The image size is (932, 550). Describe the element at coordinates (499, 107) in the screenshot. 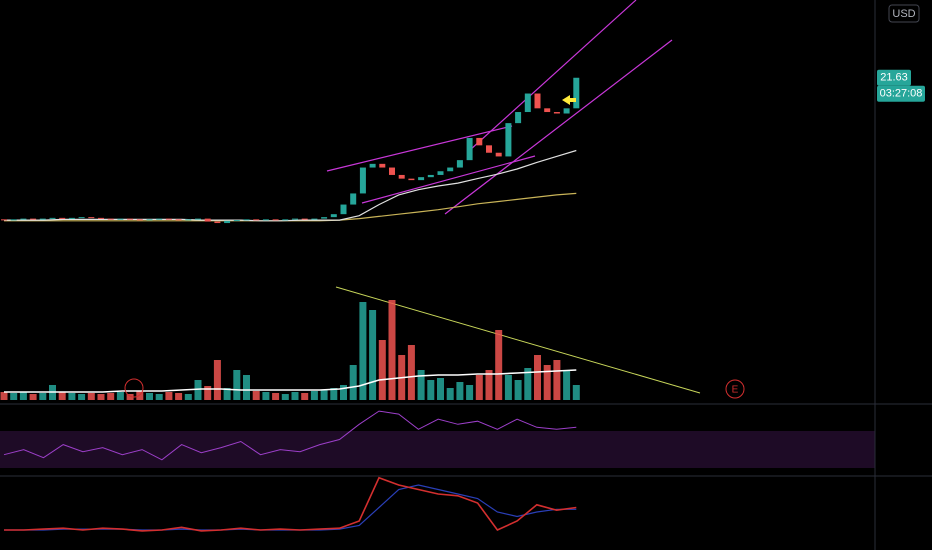

I see `trend-channels` at that location.